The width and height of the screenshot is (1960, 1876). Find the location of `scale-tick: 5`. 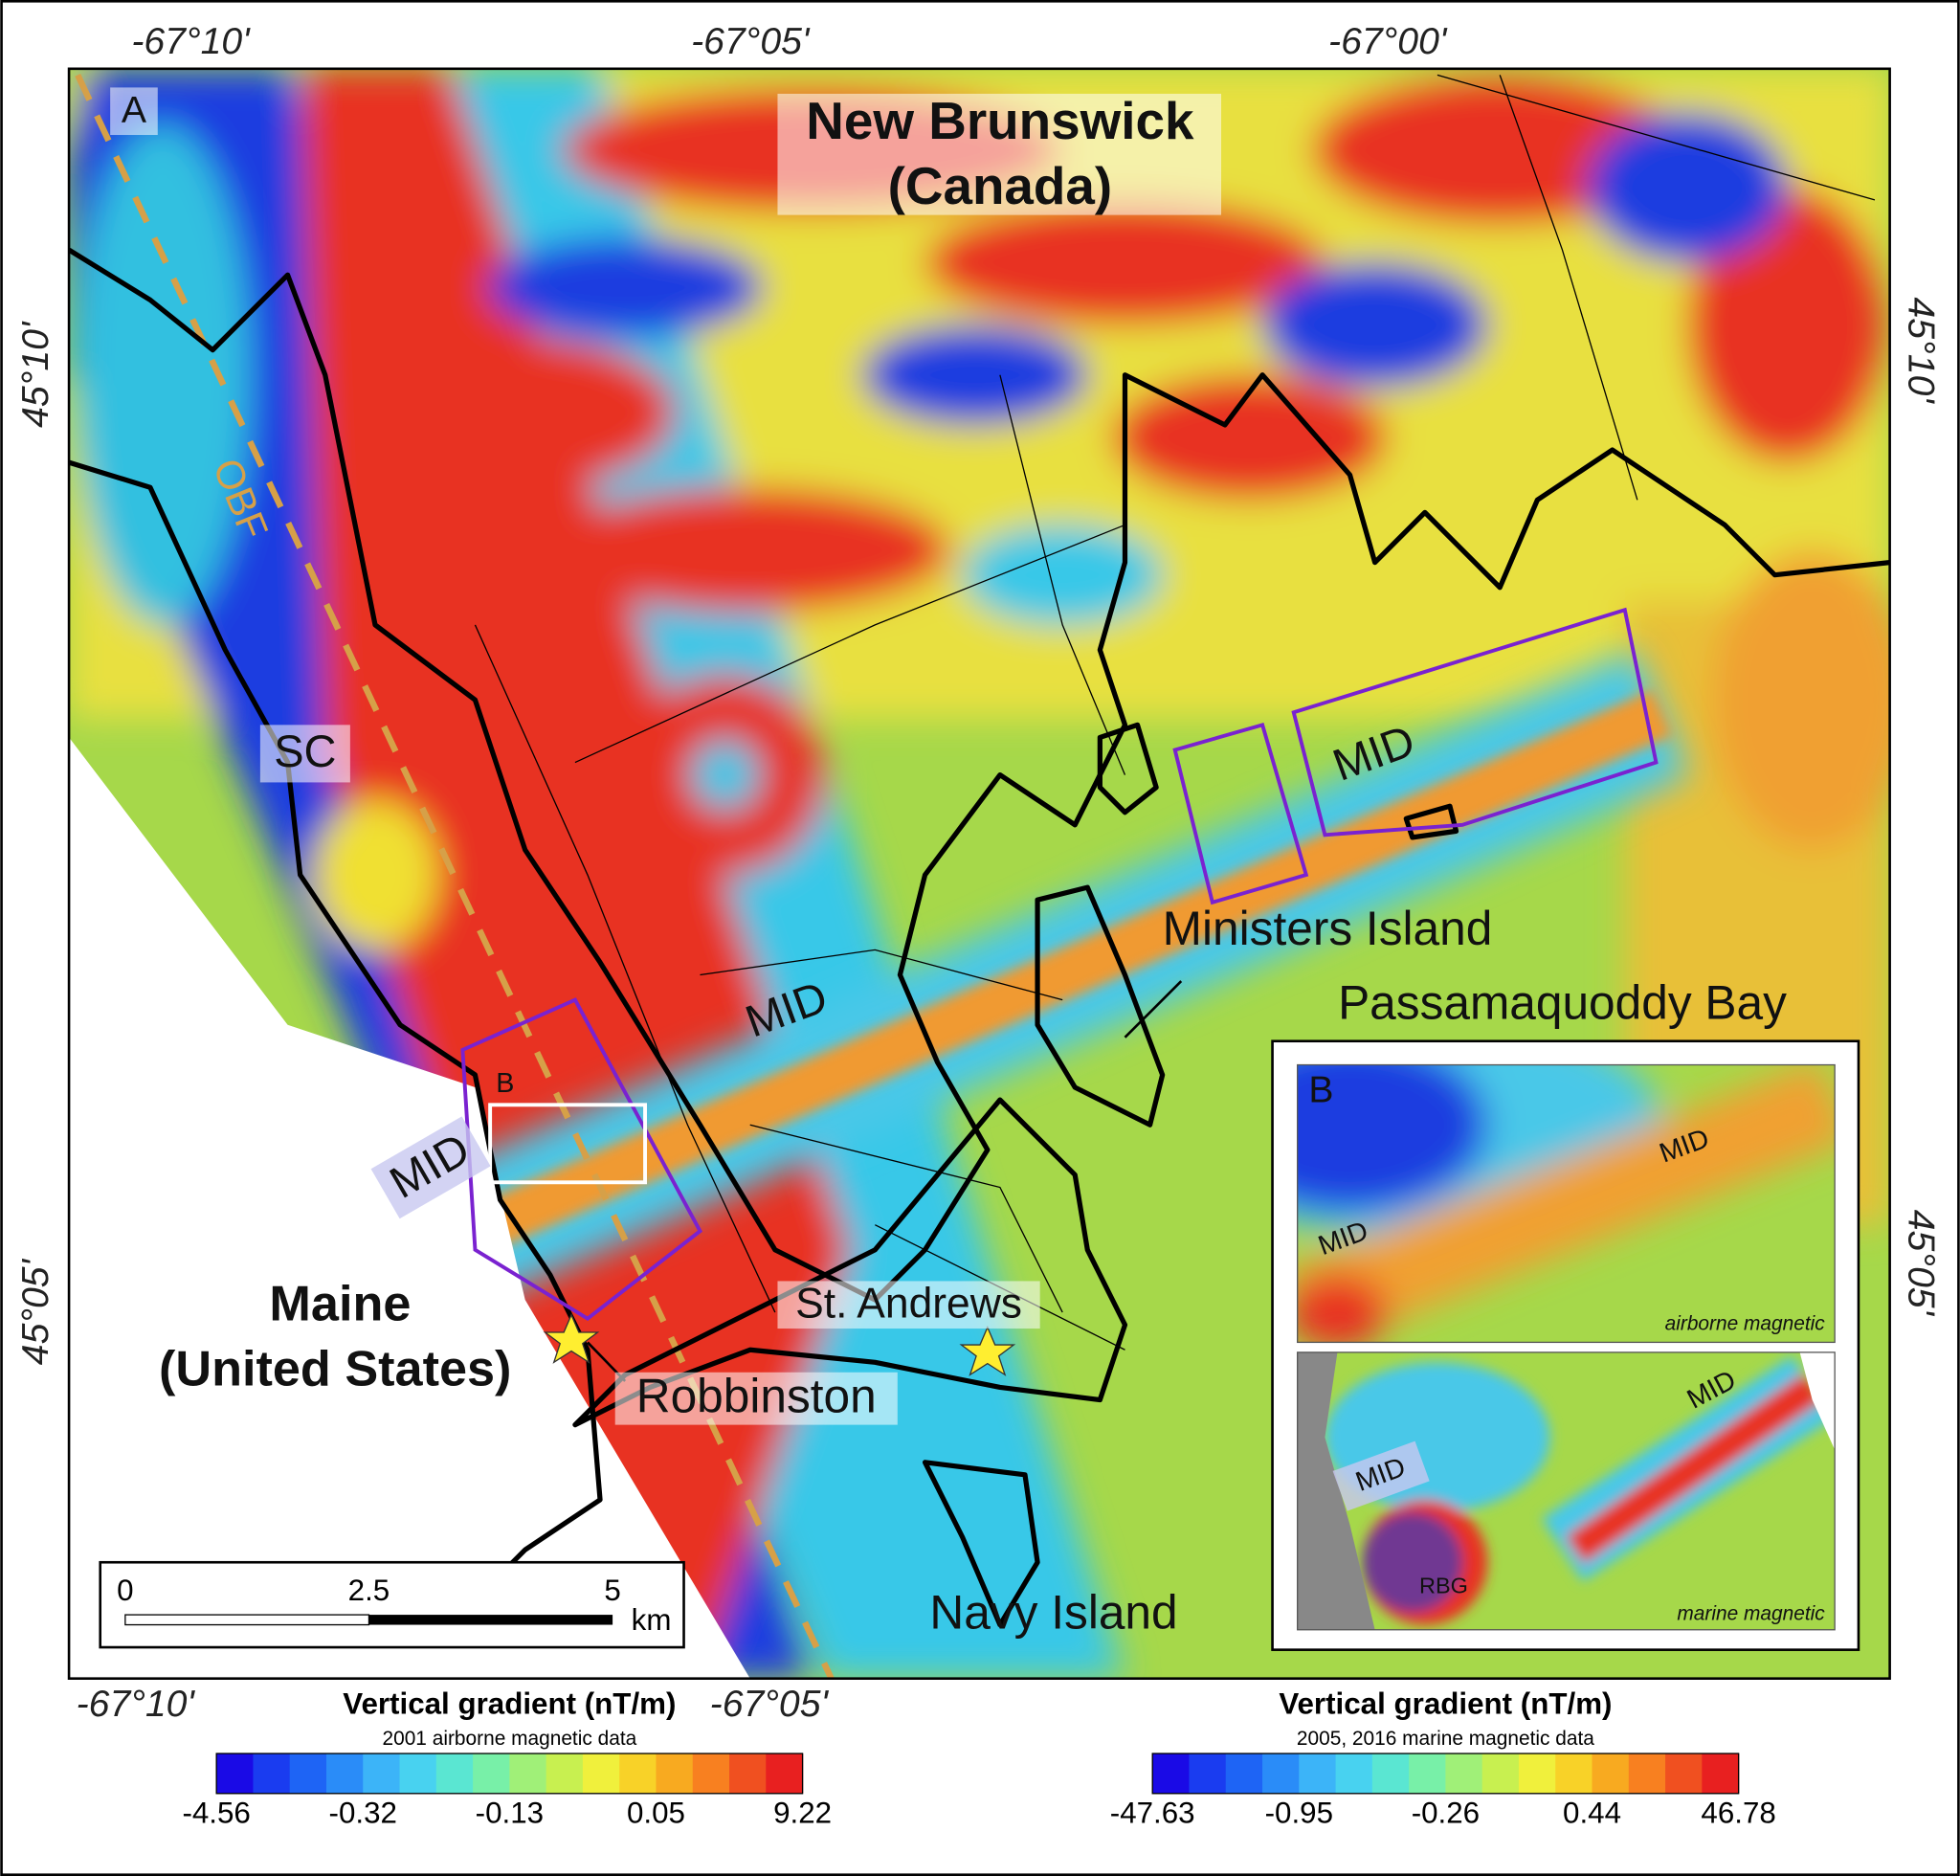

scale-tick: 5 is located at coordinates (612, 1590).